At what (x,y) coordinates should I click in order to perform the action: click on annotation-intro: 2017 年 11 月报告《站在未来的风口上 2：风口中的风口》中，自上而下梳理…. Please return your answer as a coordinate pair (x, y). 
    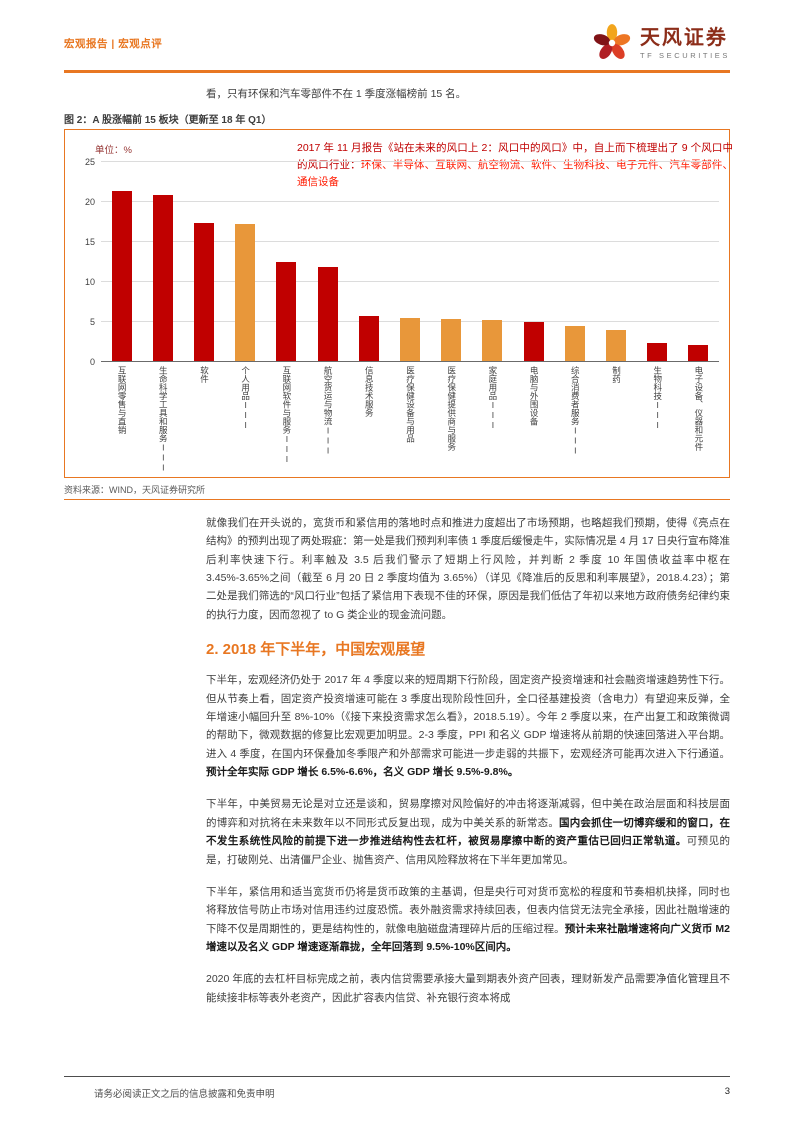
    Looking at the image, I should click on (515, 157).